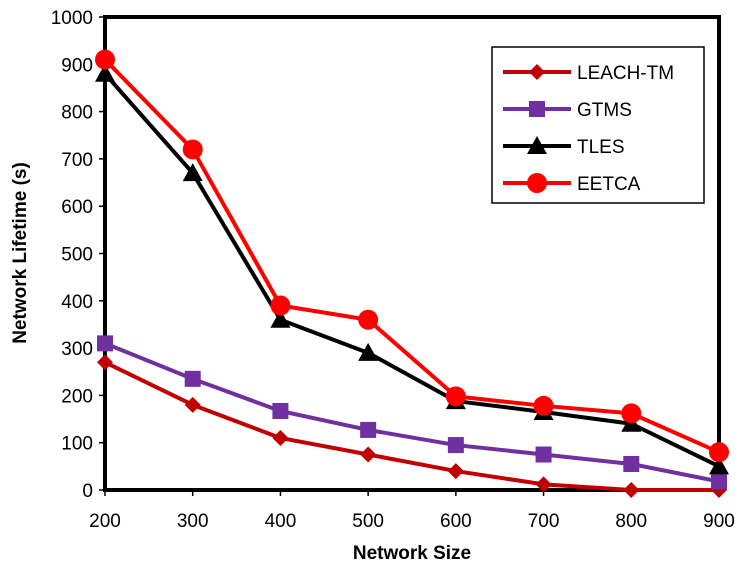 This screenshot has height=569, width=742. I want to click on x-axis-ticks: 200 300 400 500 600 700 800 900, so click(412, 511).